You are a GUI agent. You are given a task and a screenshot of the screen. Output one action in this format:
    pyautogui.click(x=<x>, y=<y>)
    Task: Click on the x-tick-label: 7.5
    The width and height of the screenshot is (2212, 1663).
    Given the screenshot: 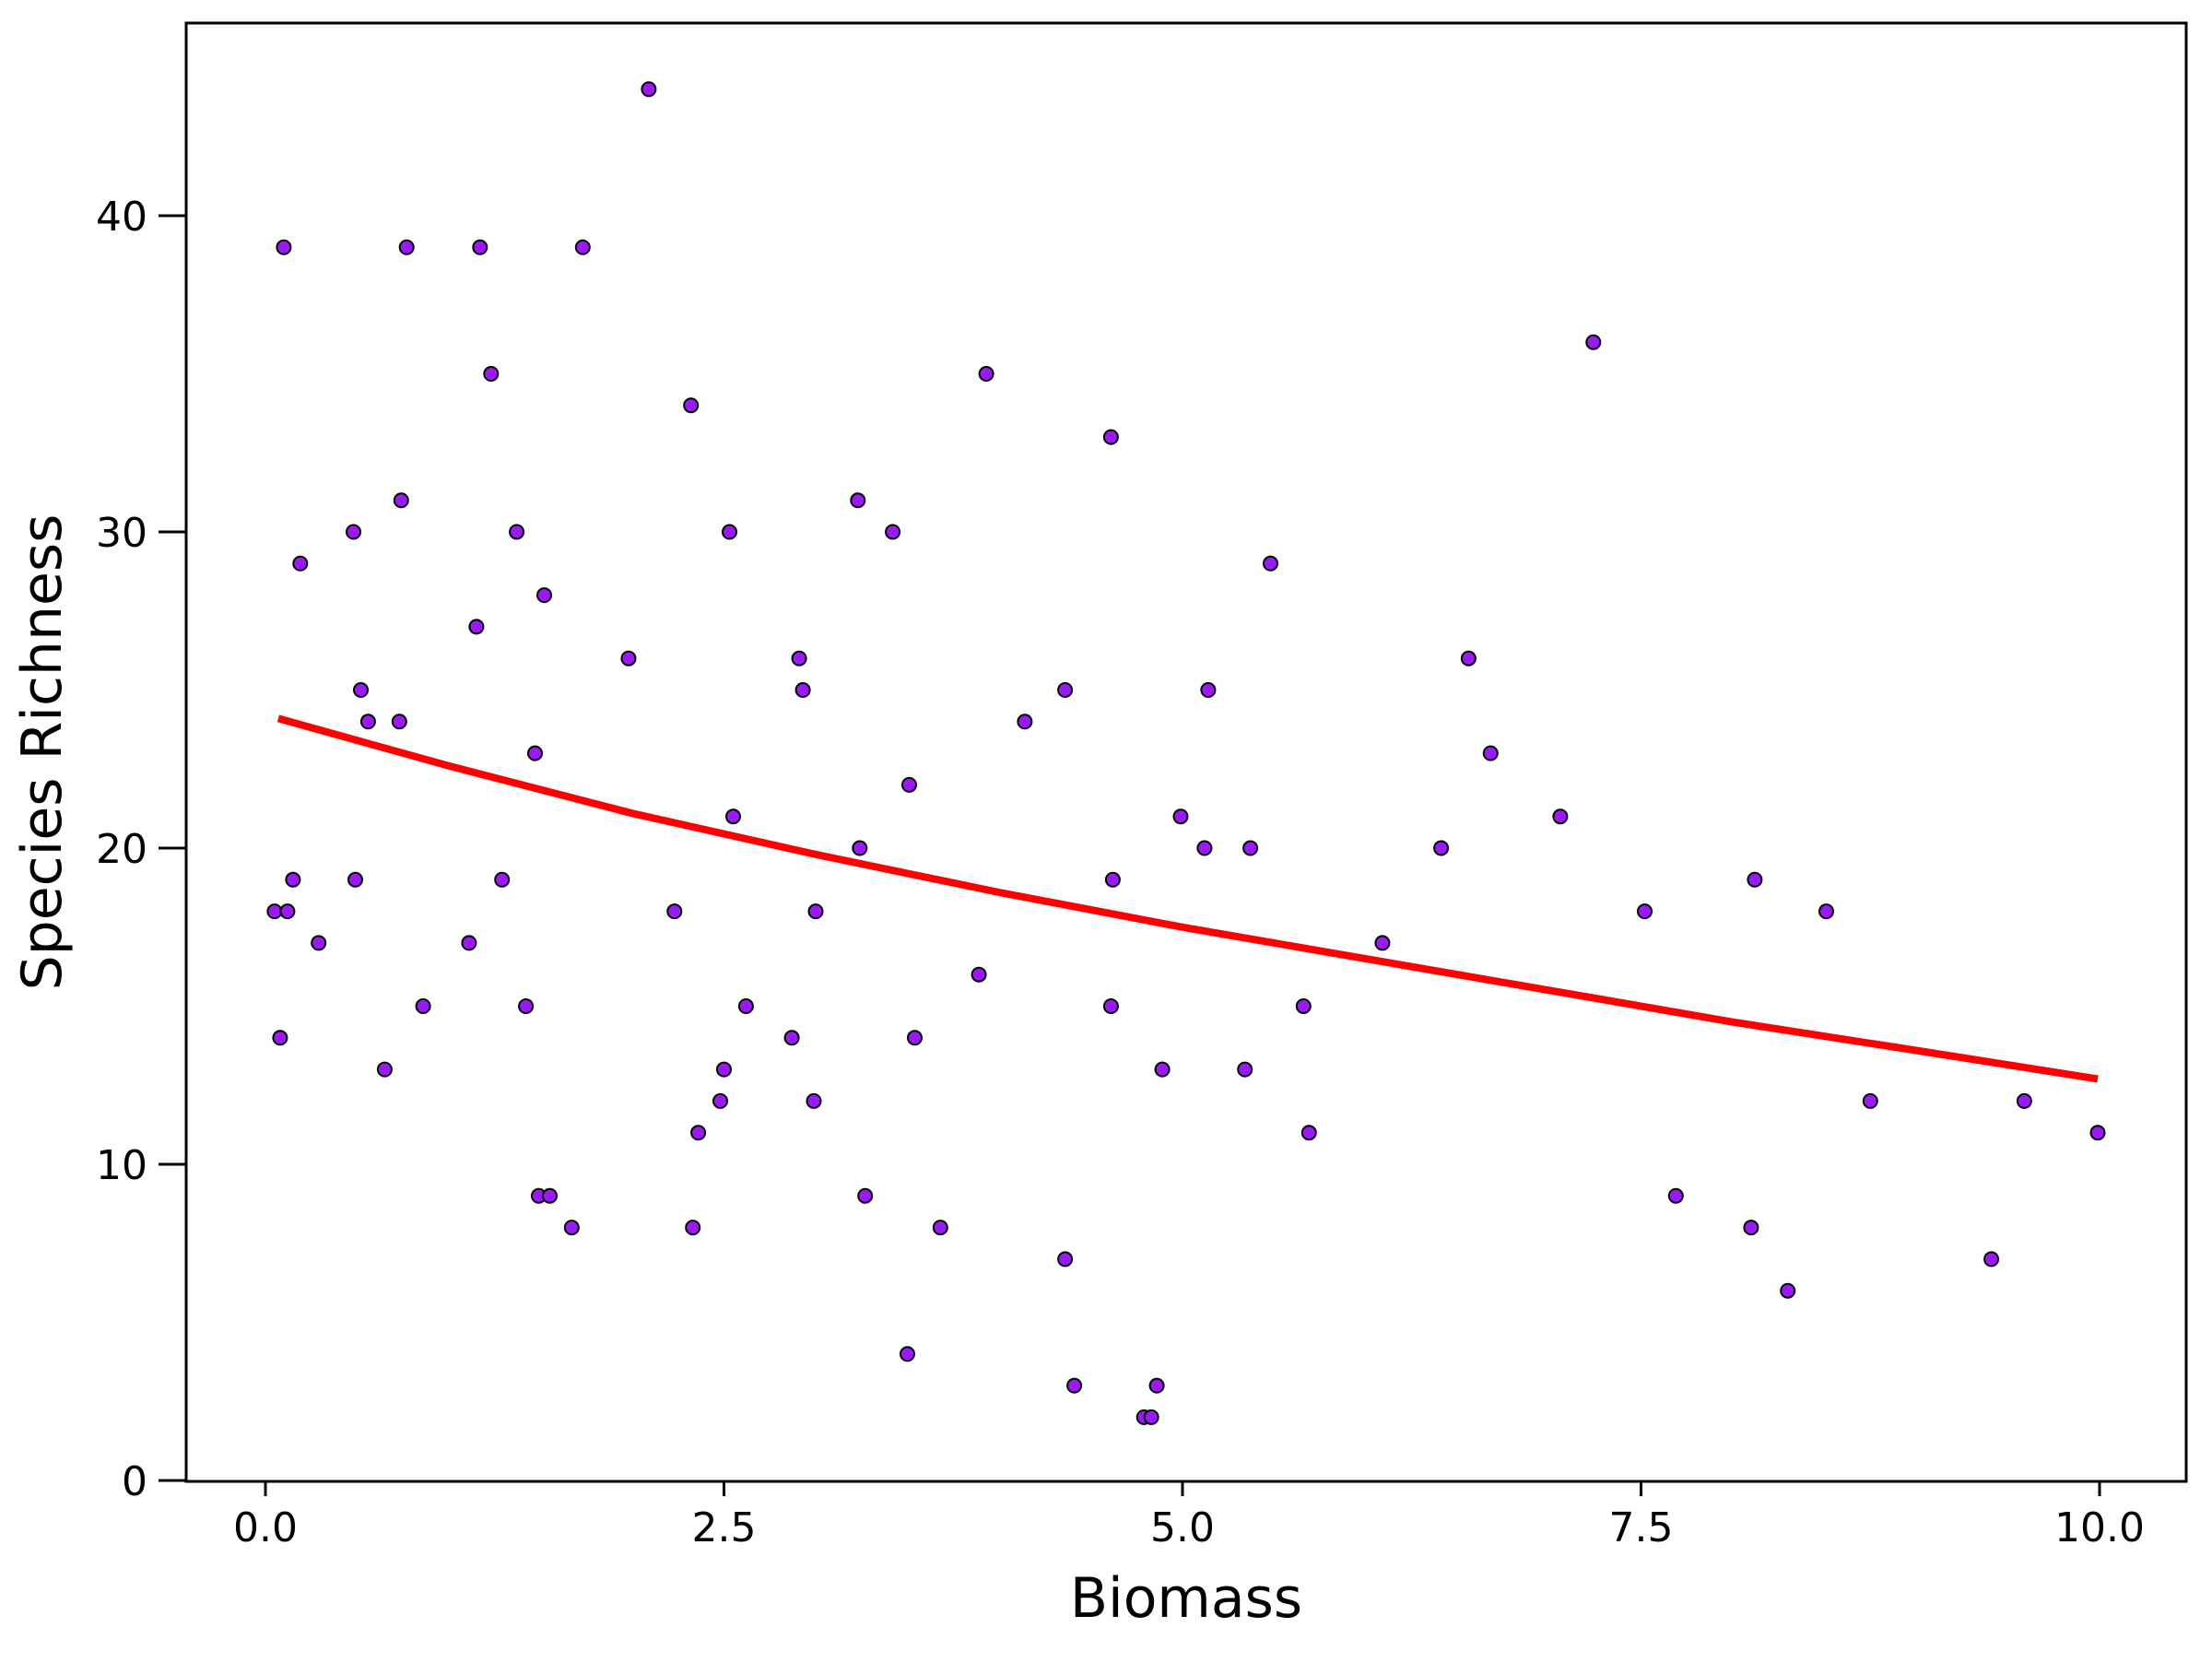 What is the action you would take?
    pyautogui.click(x=1641, y=1527)
    